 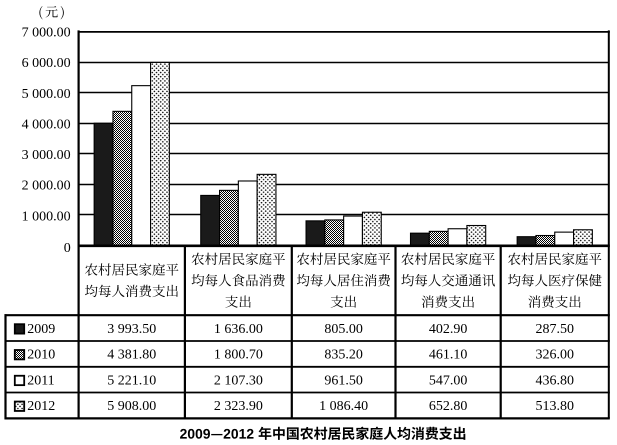 What do you see at coordinates (343, 329) in the screenshot?
I see `svg-text: 805.00` at bounding box center [343, 329].